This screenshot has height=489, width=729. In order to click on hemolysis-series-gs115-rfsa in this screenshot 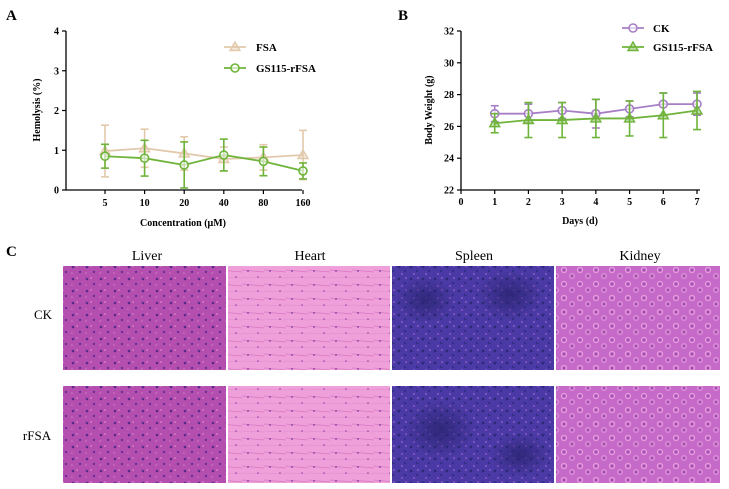, I will do `click(204, 163)`.